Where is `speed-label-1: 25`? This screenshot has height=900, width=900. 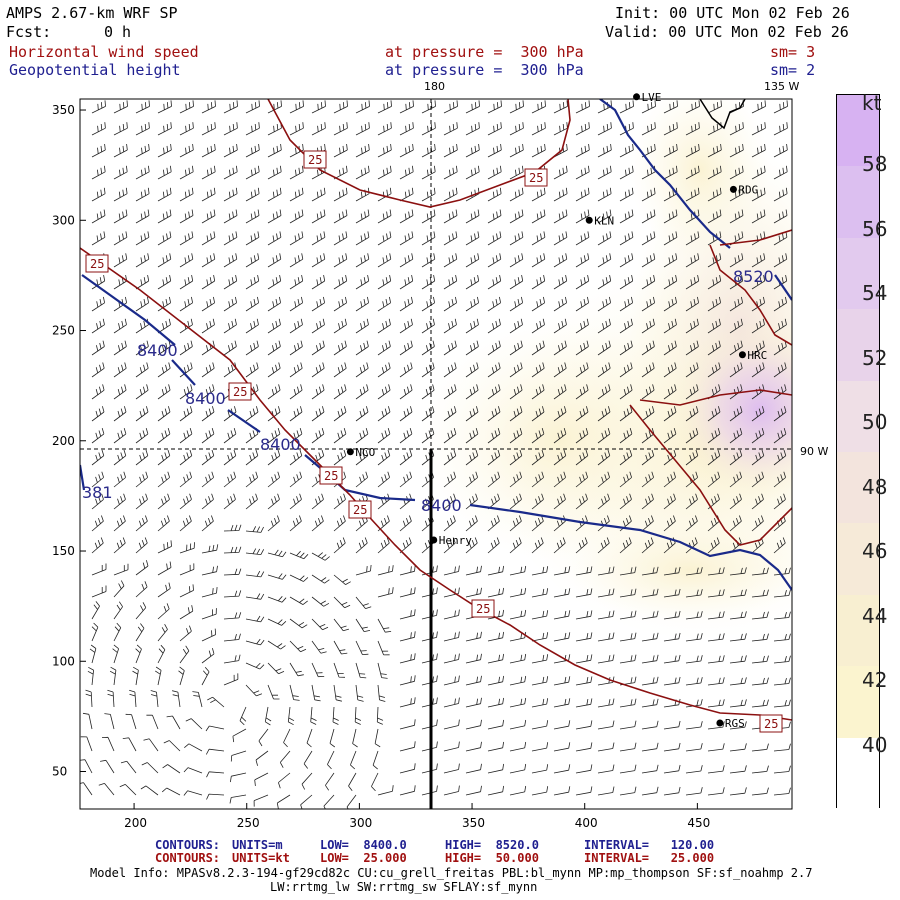 speed-label-1: 25 is located at coordinates (315, 159).